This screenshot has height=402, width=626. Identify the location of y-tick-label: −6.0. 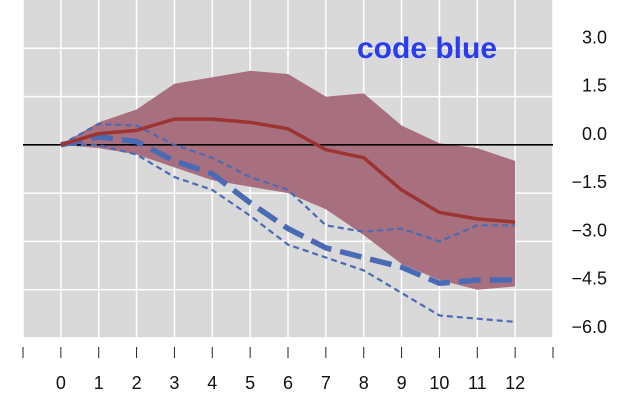
(589, 327).